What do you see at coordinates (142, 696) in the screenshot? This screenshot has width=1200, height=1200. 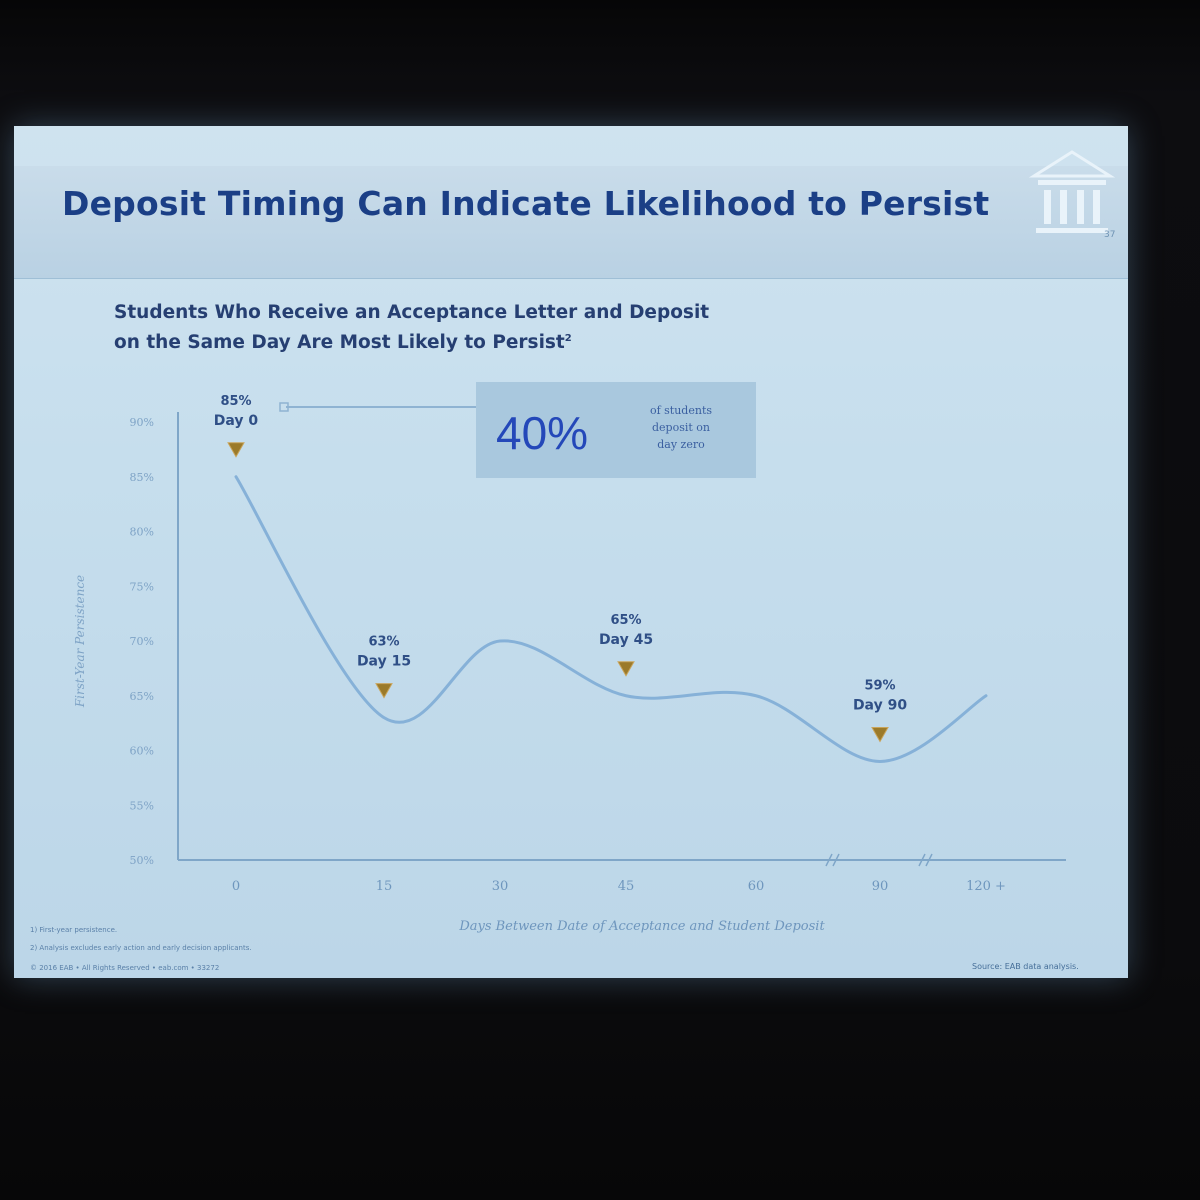 I see `y-tick-label: 65%` at bounding box center [142, 696].